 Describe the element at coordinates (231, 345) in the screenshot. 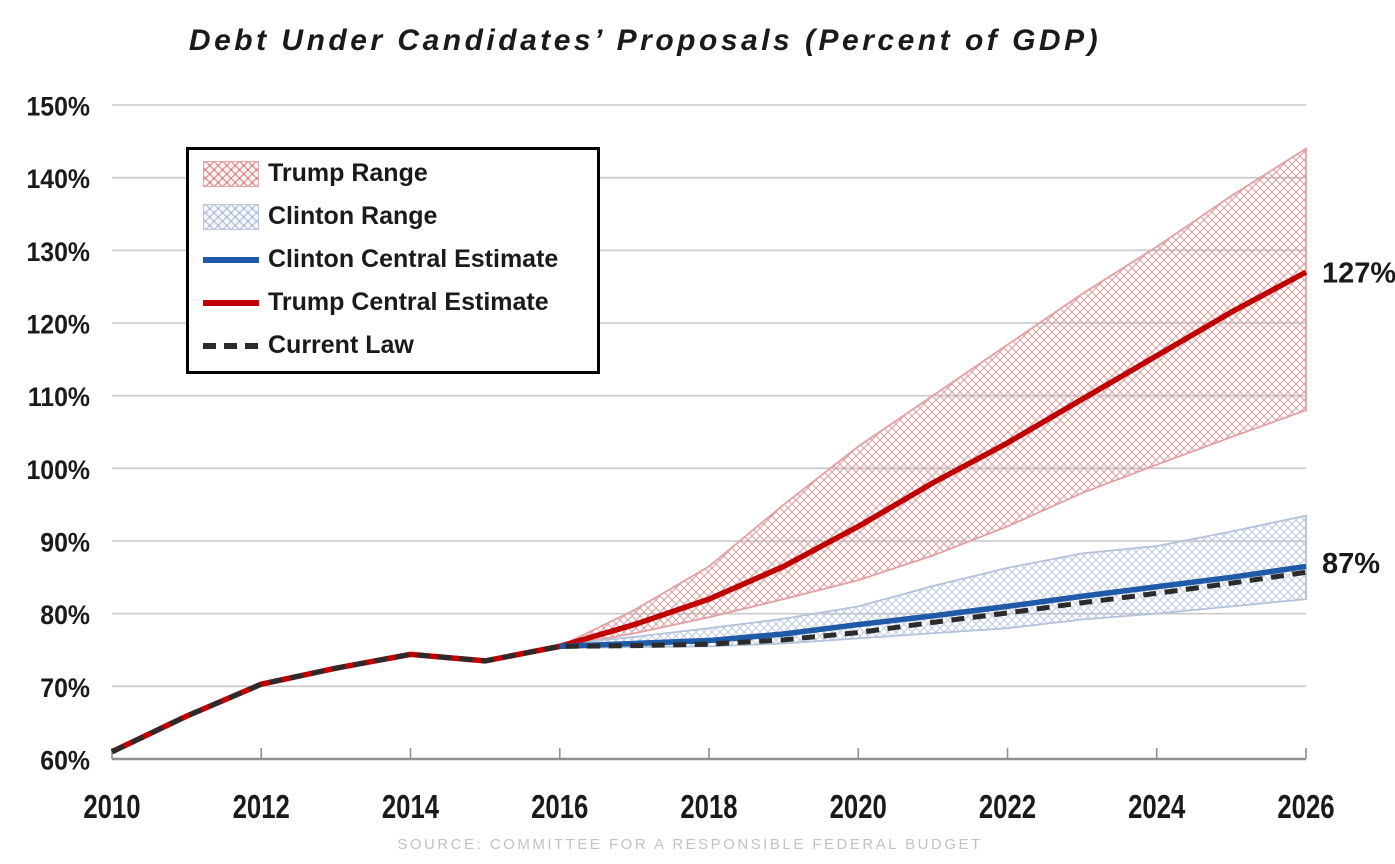

I see `current-law-dash-swatch-icon` at that location.